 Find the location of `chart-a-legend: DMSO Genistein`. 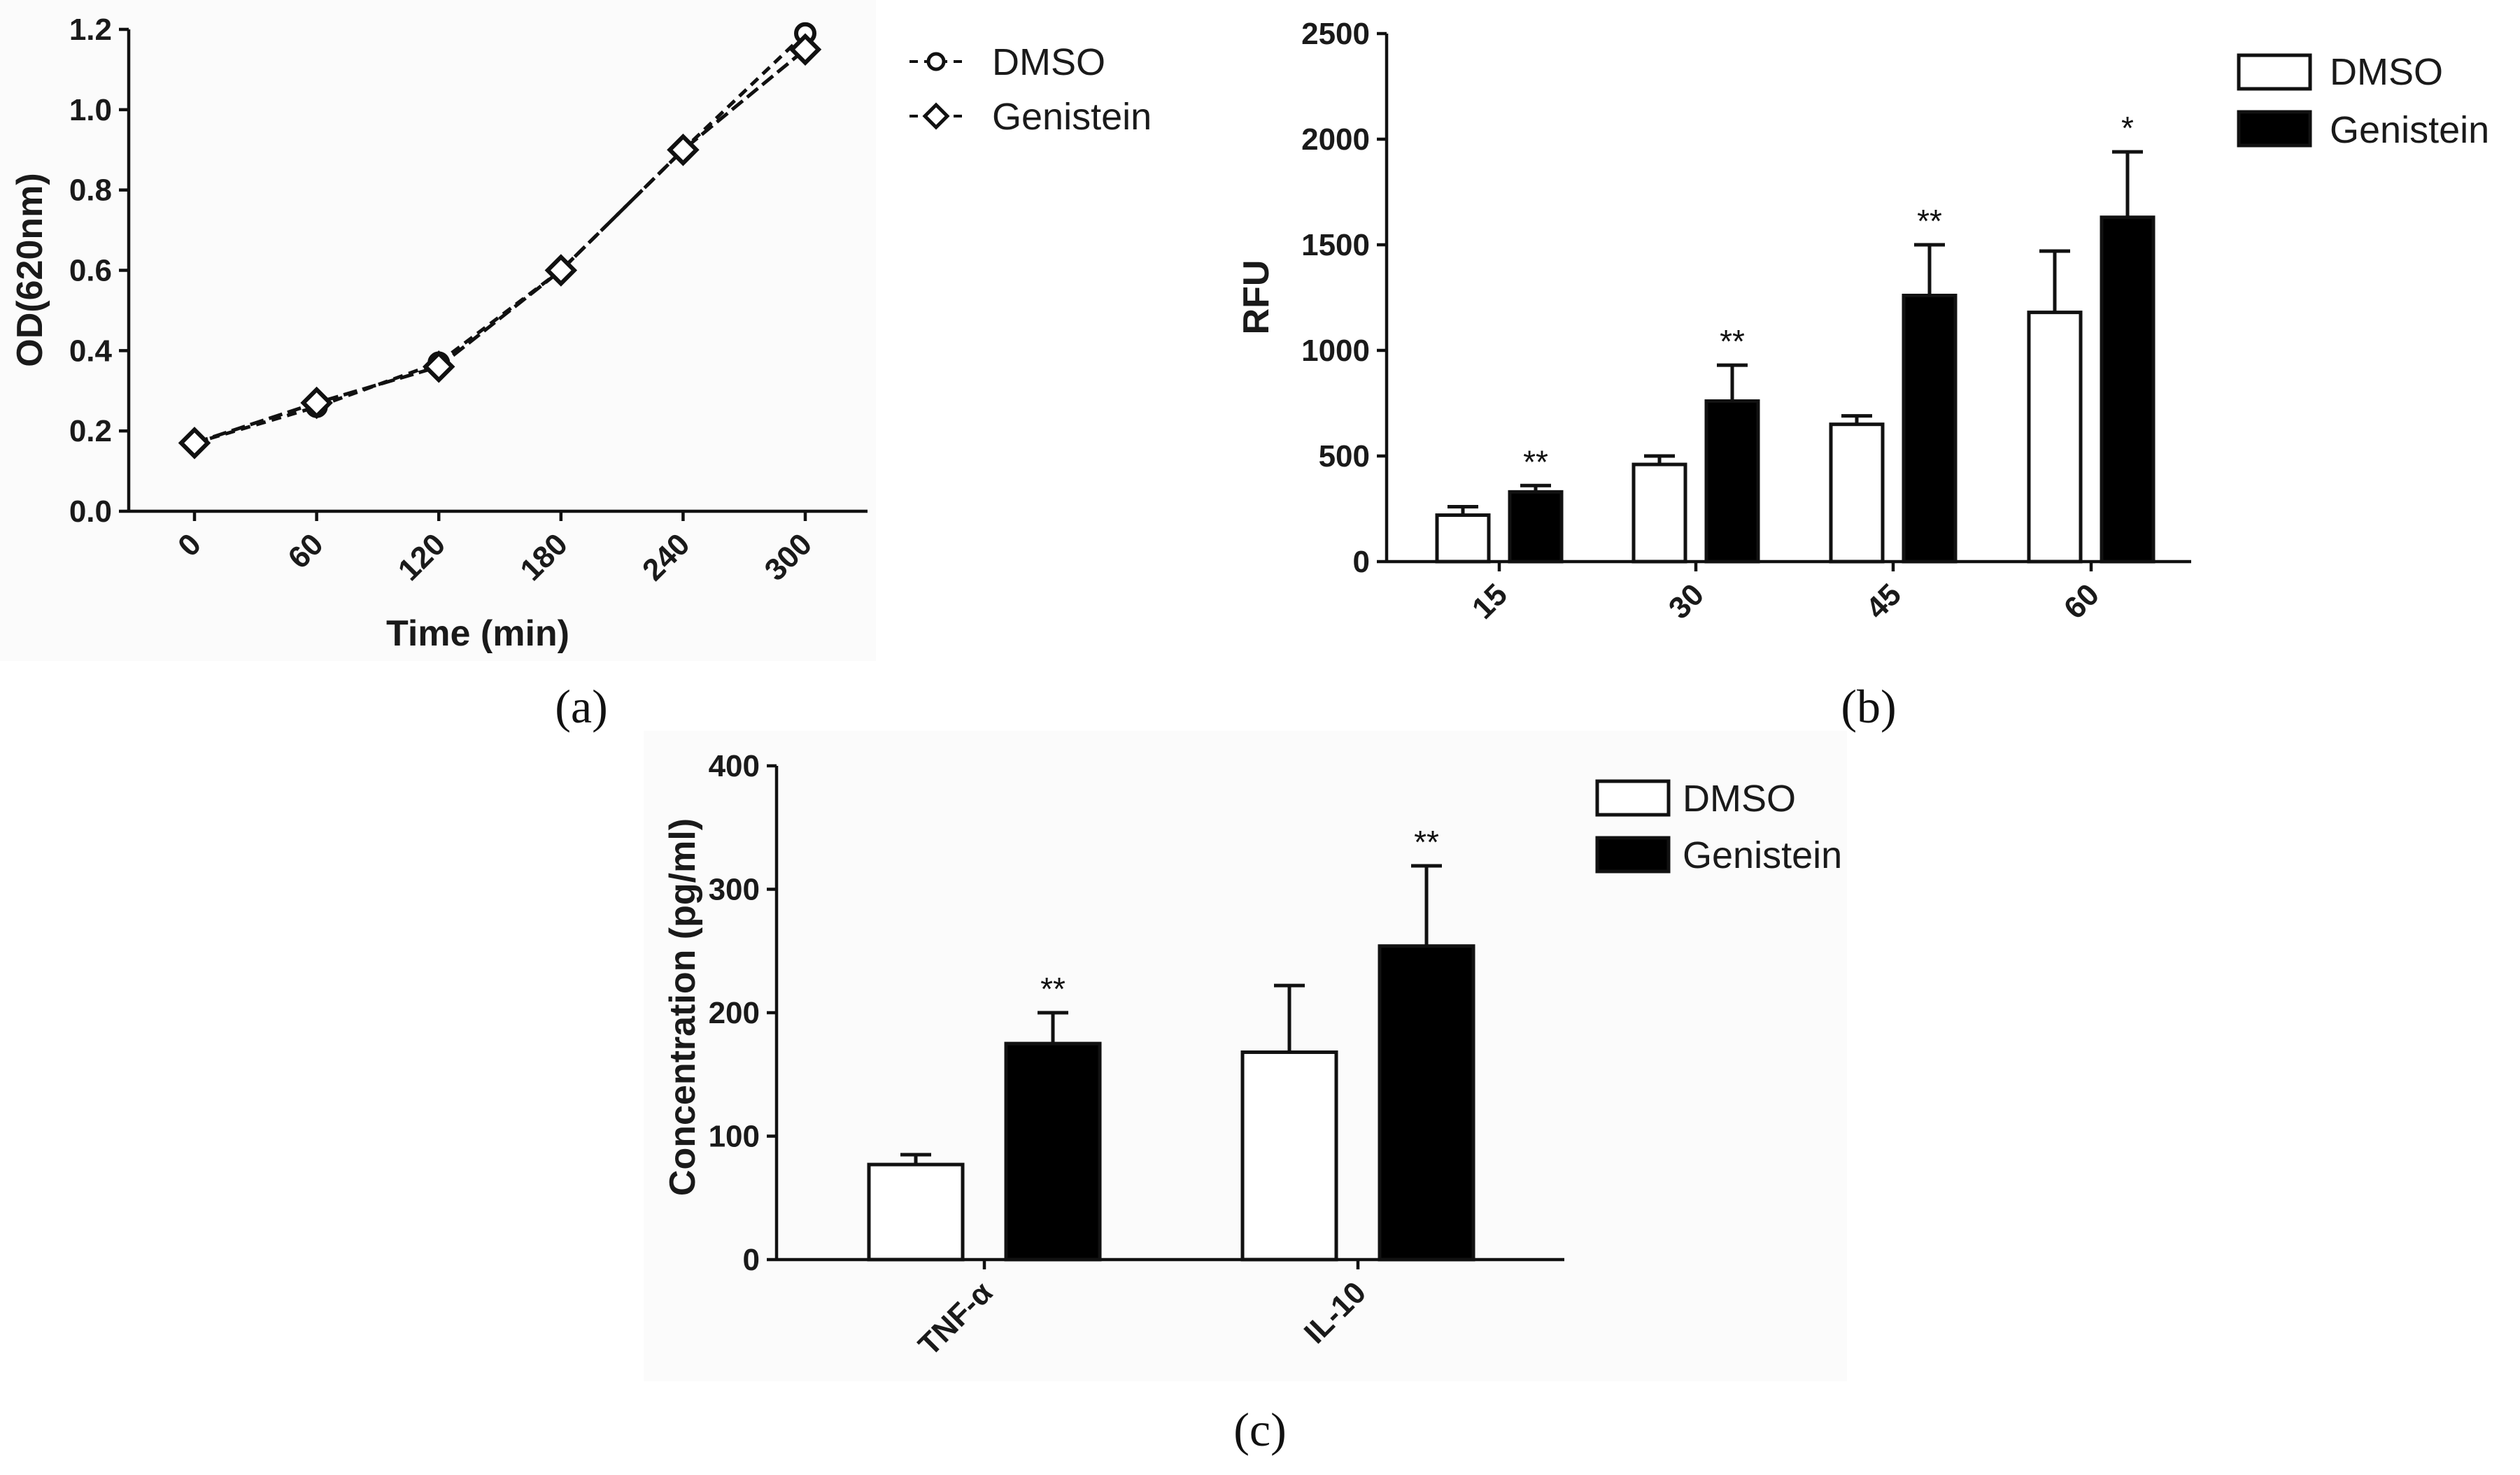

chart-a-legend: DMSO Genistein is located at coordinates (1031, 90).